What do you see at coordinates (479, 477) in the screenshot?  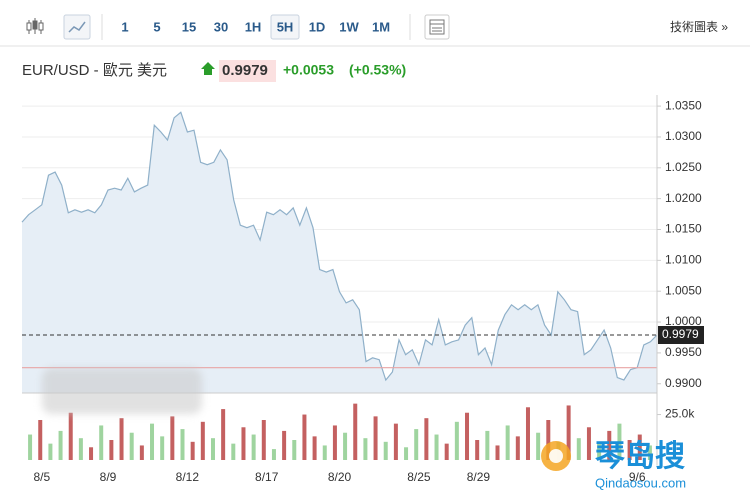 I see `x-tick-label: 8/29` at bounding box center [479, 477].